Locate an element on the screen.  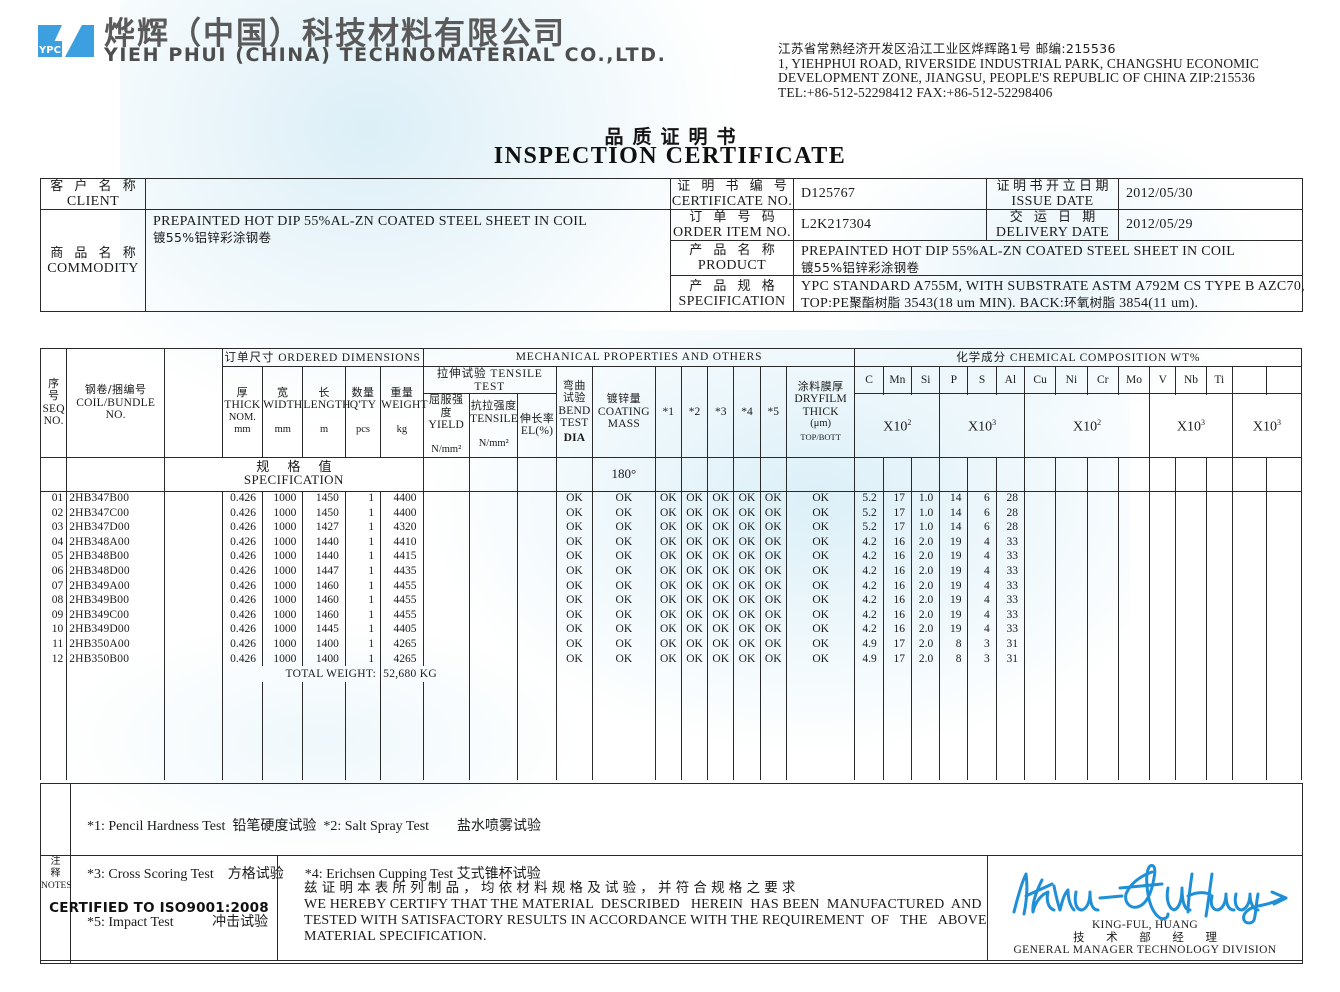
header-dryfilm-topbott: TOP/BOTT is located at coordinates (820, 436).